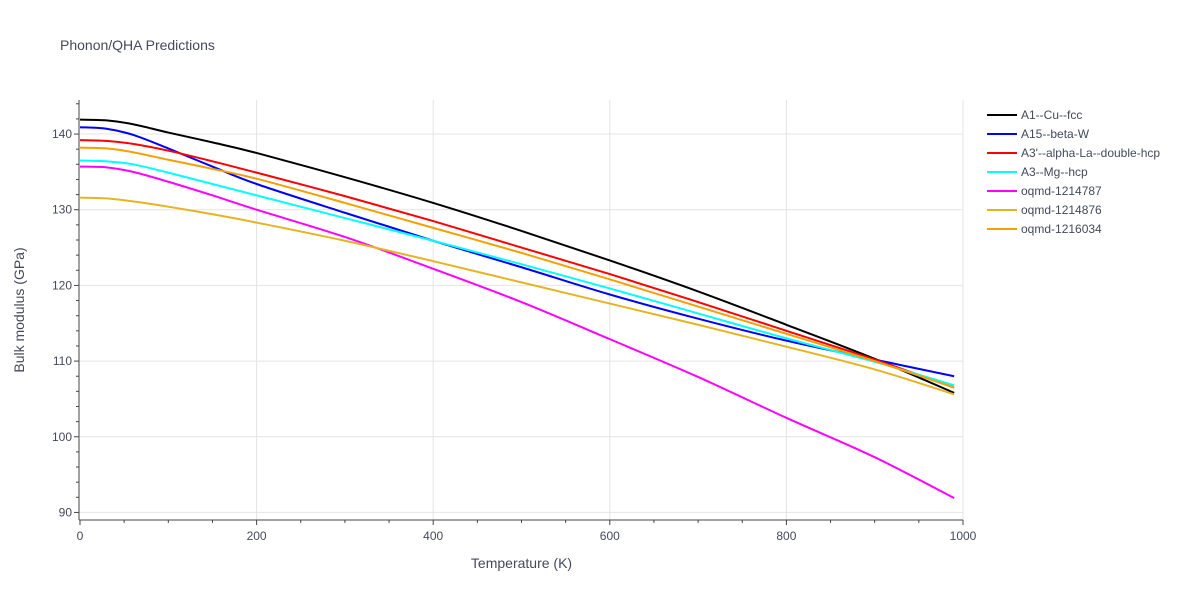  What do you see at coordinates (62, 285) in the screenshot?
I see `y-tick-label: 120` at bounding box center [62, 285].